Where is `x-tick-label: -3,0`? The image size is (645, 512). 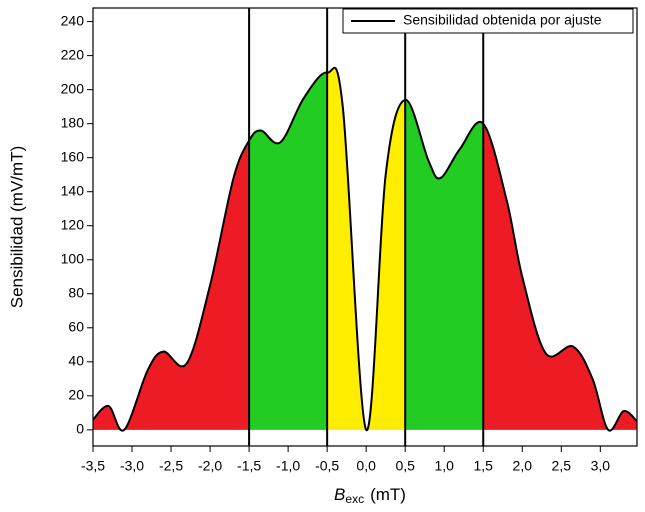 x-tick-label: -3,0 is located at coordinates (132, 466).